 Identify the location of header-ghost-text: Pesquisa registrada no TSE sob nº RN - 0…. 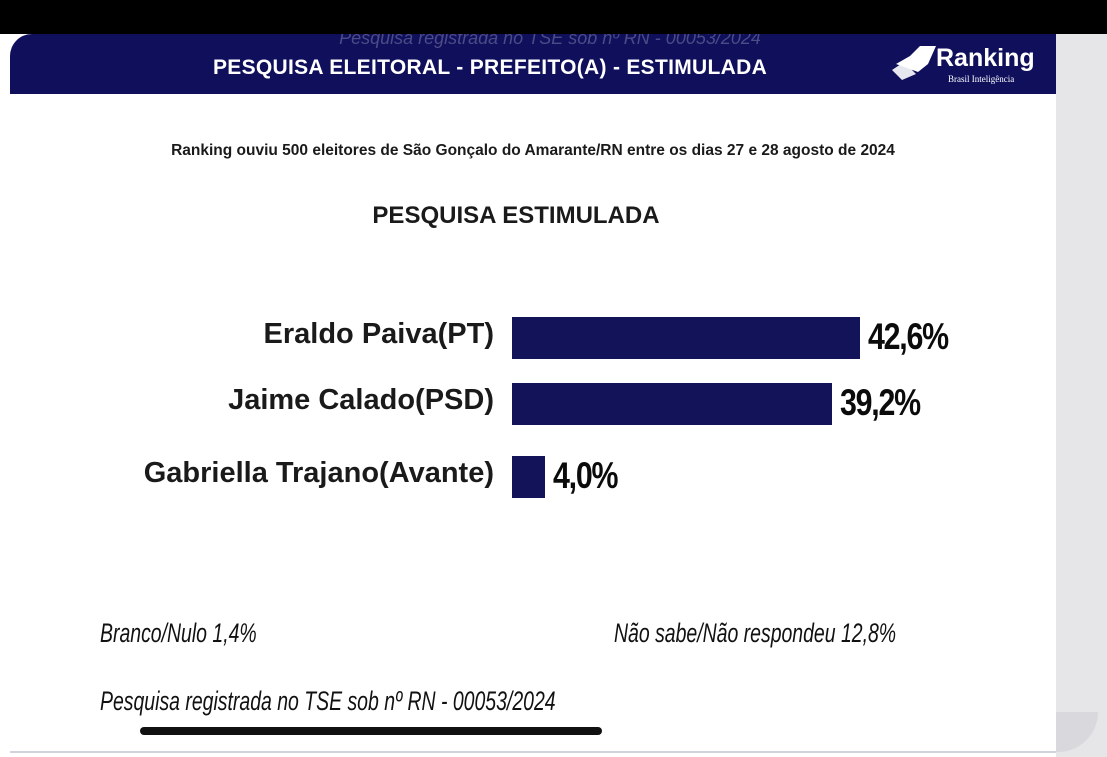
(550, 41).